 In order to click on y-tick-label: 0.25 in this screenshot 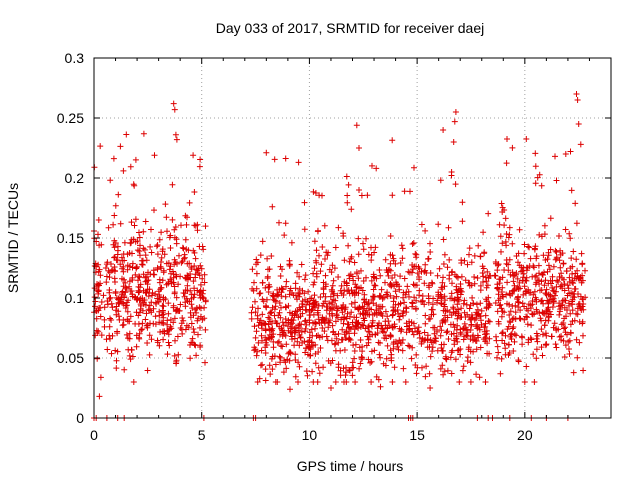, I will do `click(70, 118)`.